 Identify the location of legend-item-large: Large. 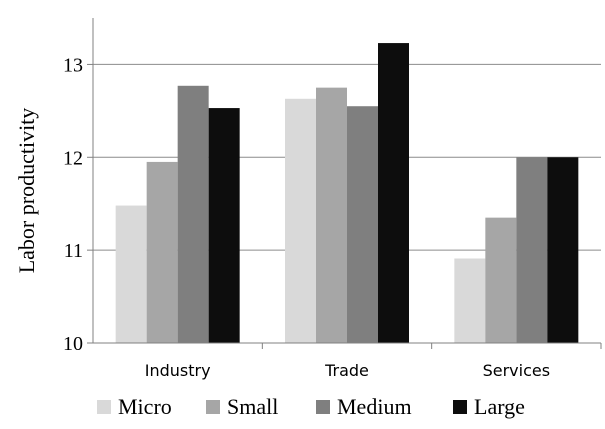
(489, 406).